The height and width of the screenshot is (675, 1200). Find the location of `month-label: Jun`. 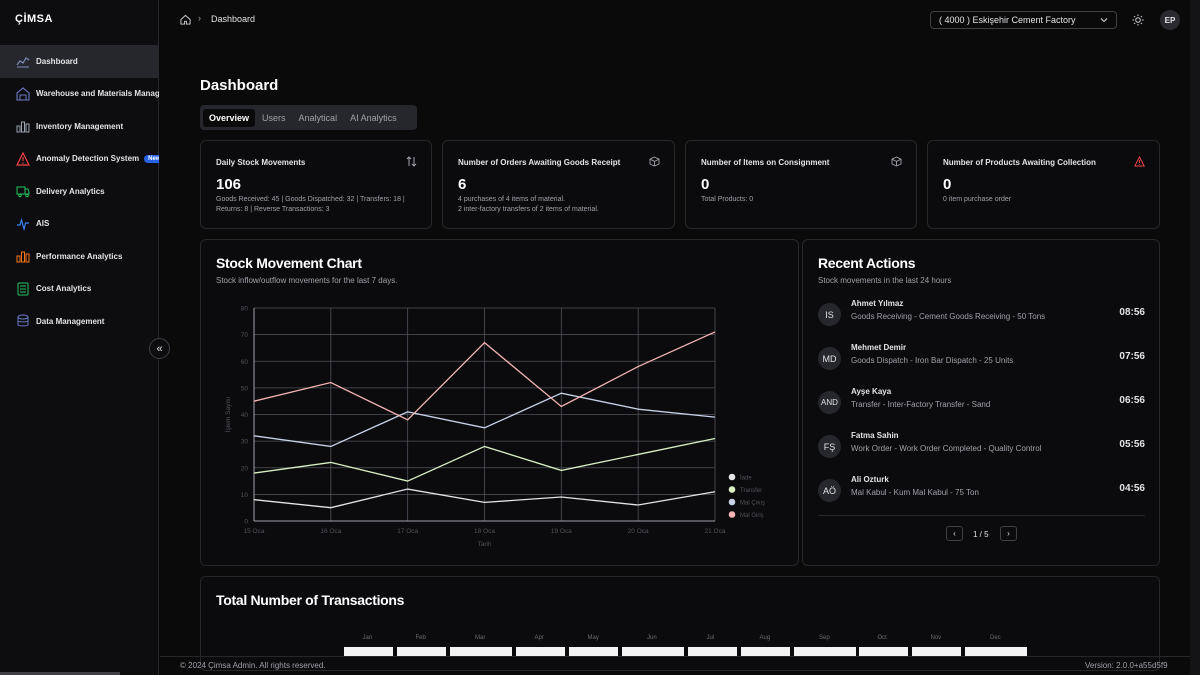

month-label: Jun is located at coordinates (652, 638).